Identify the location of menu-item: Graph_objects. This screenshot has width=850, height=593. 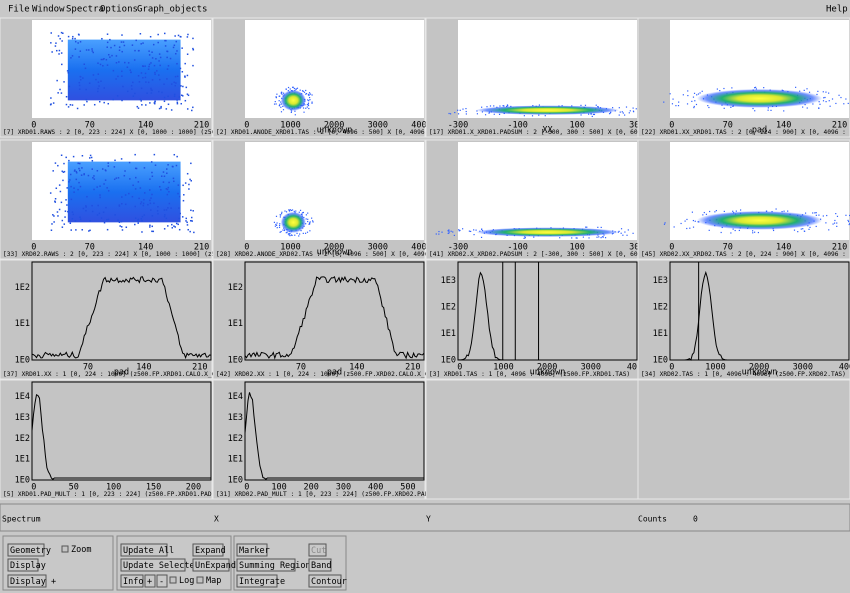
(172, 10).